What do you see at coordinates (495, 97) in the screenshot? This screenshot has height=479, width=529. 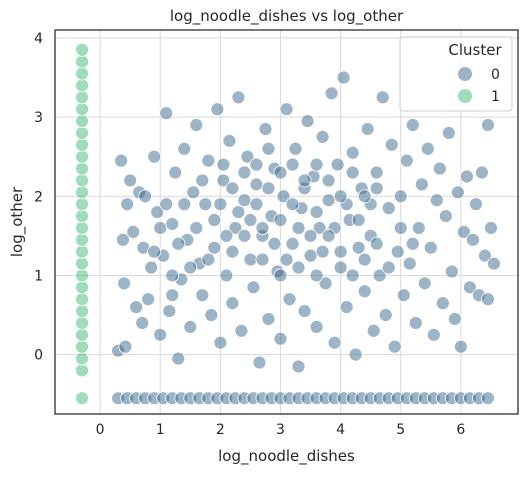 I see `legend-label-cluster-1: 1` at bounding box center [495, 97].